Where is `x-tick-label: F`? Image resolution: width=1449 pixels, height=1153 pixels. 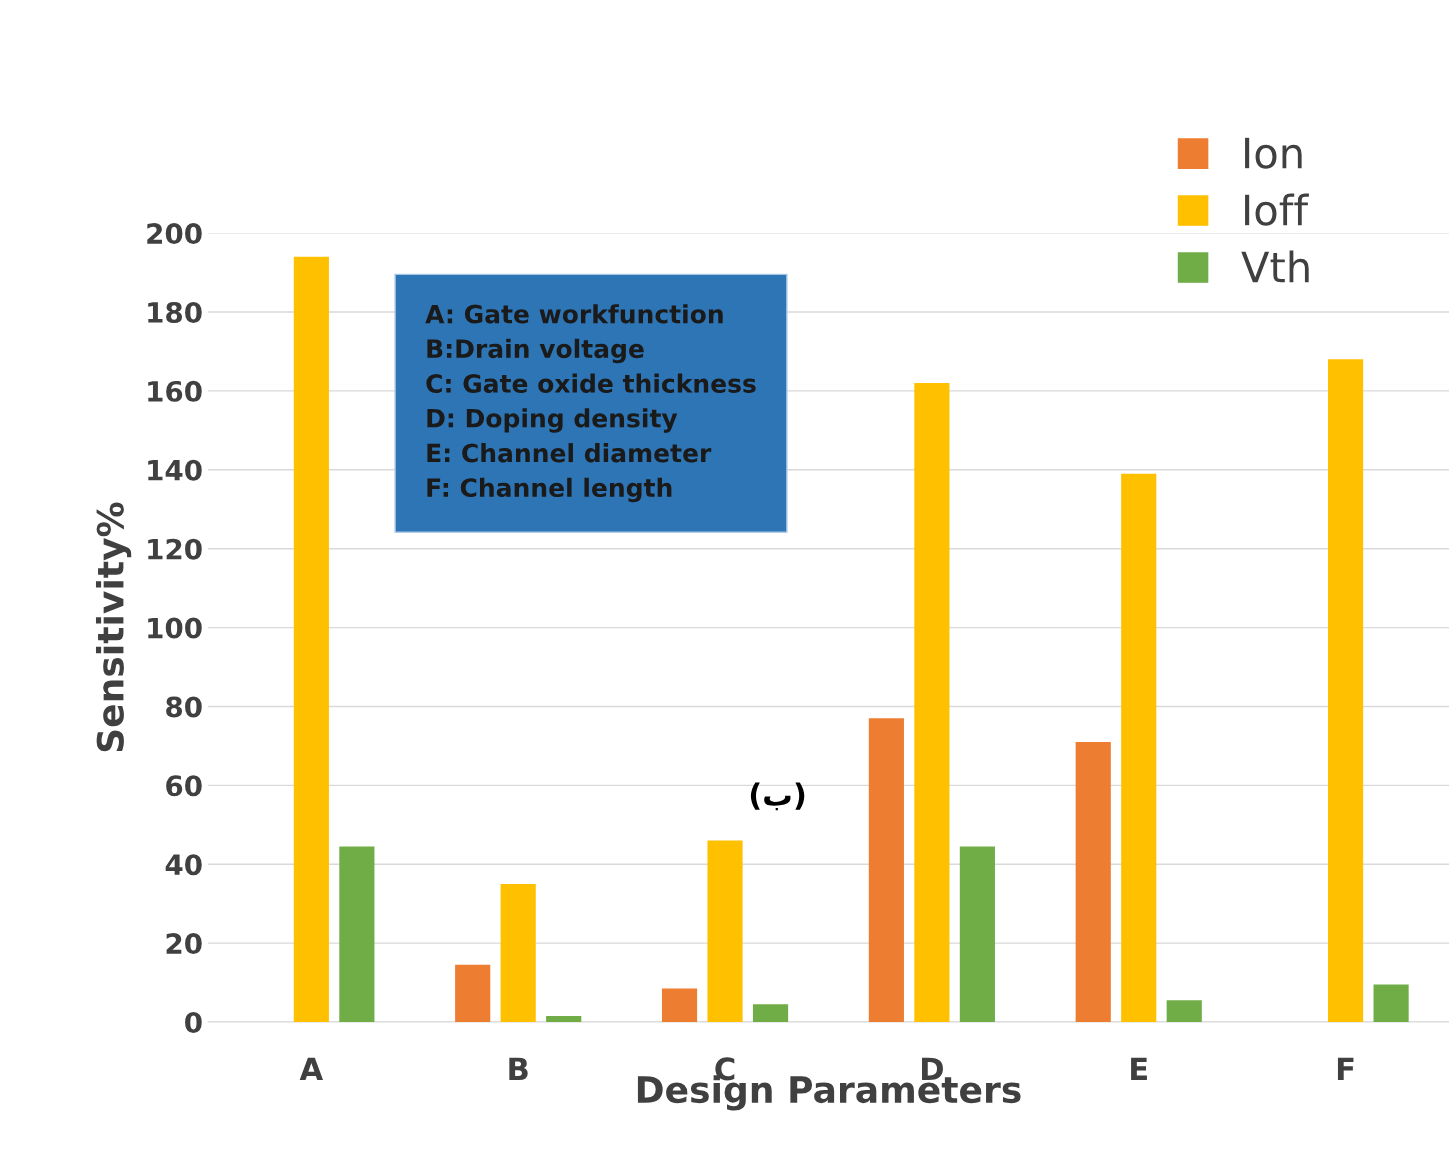 x-tick-label: F is located at coordinates (1345, 1068).